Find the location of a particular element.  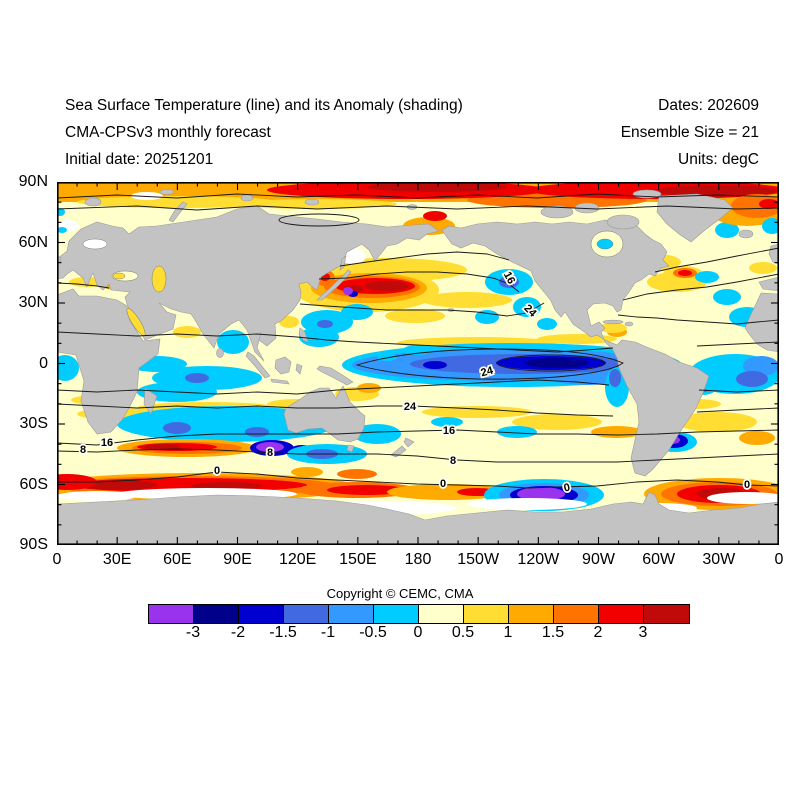

lon-tick-label: 90W is located at coordinates (598, 559).